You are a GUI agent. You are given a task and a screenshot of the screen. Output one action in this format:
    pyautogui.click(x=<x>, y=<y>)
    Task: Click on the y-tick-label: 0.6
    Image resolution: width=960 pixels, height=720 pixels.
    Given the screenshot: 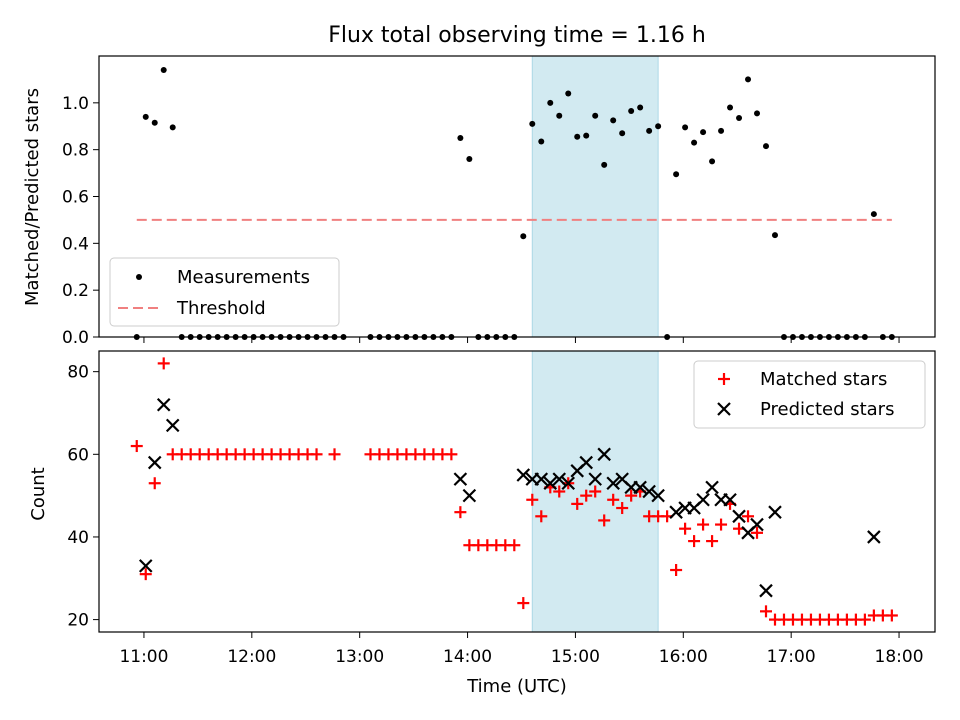 What is the action you would take?
    pyautogui.click(x=75, y=198)
    